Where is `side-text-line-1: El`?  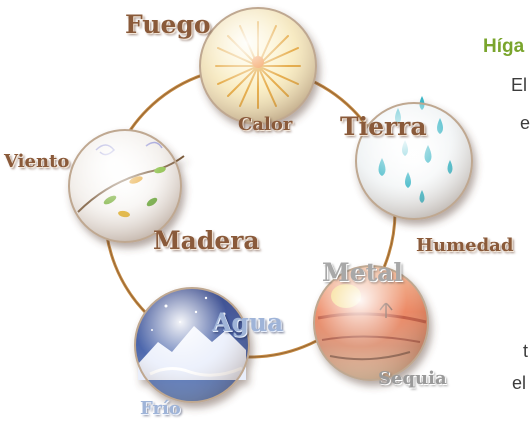
side-text-line-1: El is located at coordinates (519, 85).